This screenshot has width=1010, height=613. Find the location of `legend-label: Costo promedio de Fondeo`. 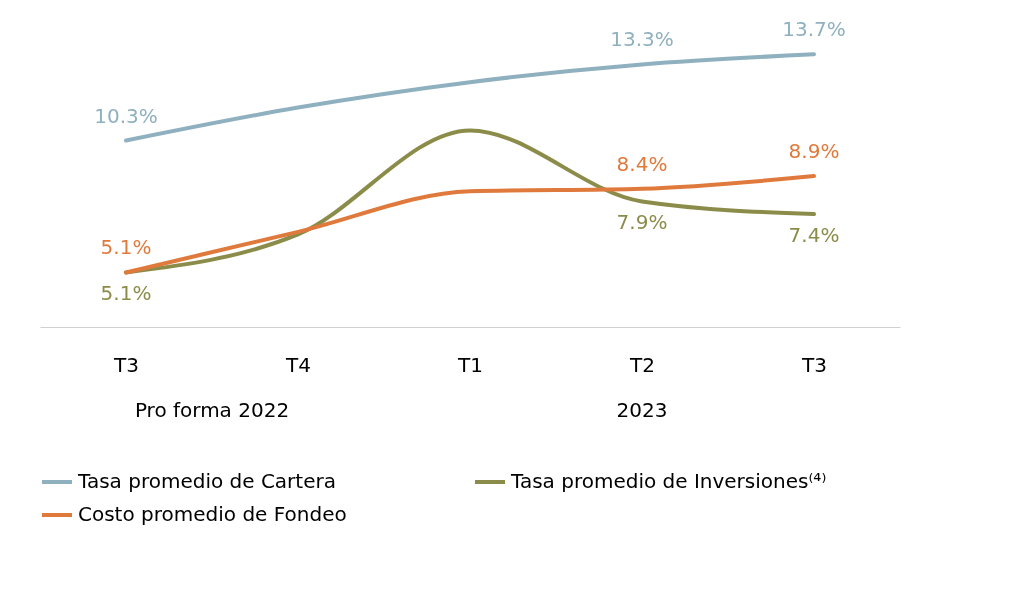

legend-label: Costo promedio de Fondeo is located at coordinates (212, 514).